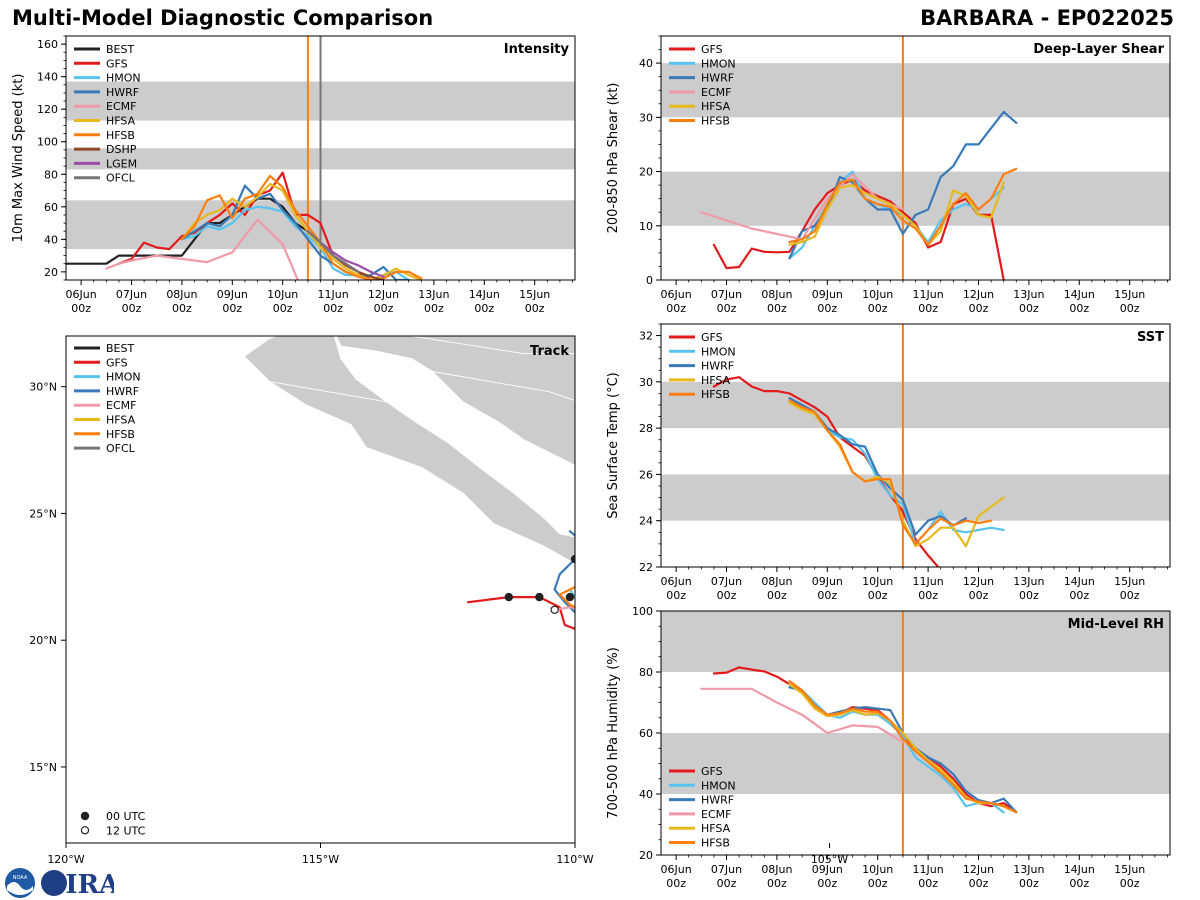 This screenshot has width=1200, height=900. I want to click on panel-title: Track, so click(549, 351).